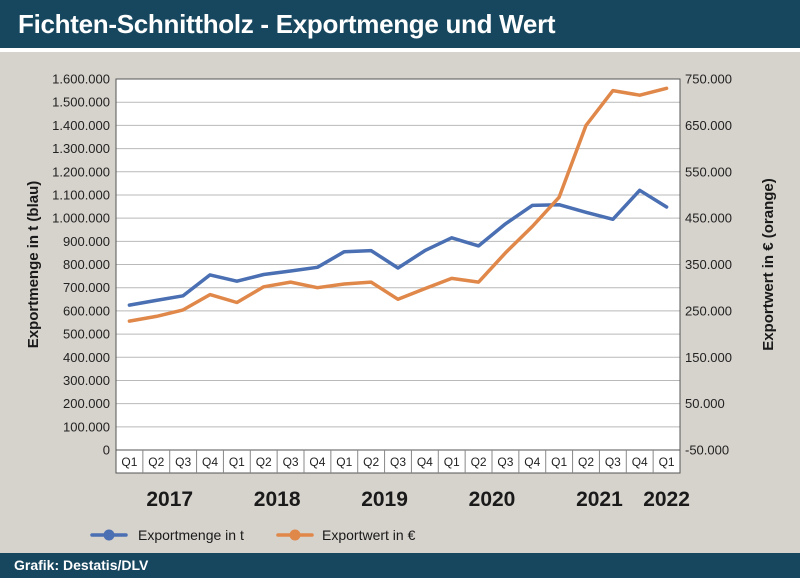  Describe the element at coordinates (81, 79) in the screenshot. I see `y-left-tick-label: 1.600.000` at that location.